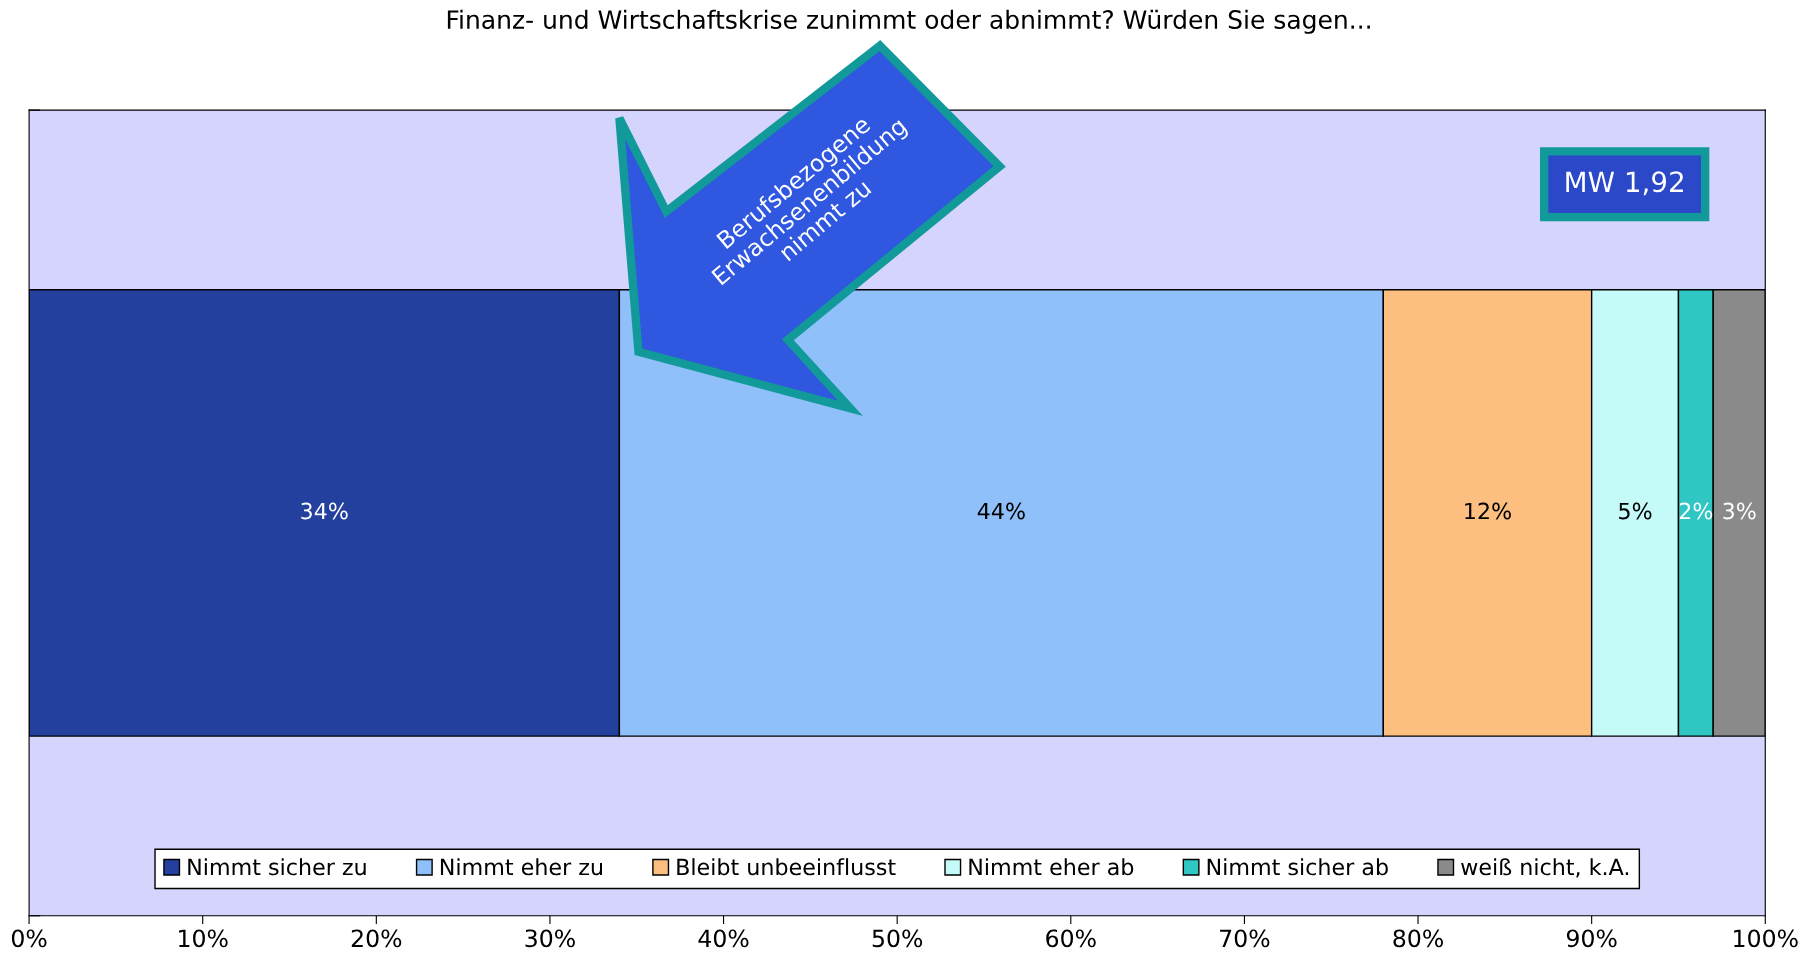 Image resolution: width=1818 pixels, height=966 pixels. I want to click on x-tick-label: 90%, so click(1591, 938).